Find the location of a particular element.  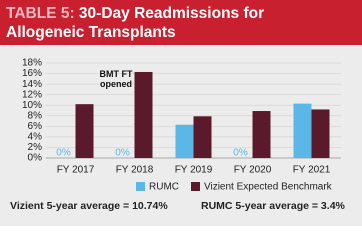

note: Vizient 5-year average = 10.74% is located at coordinates (89, 206).